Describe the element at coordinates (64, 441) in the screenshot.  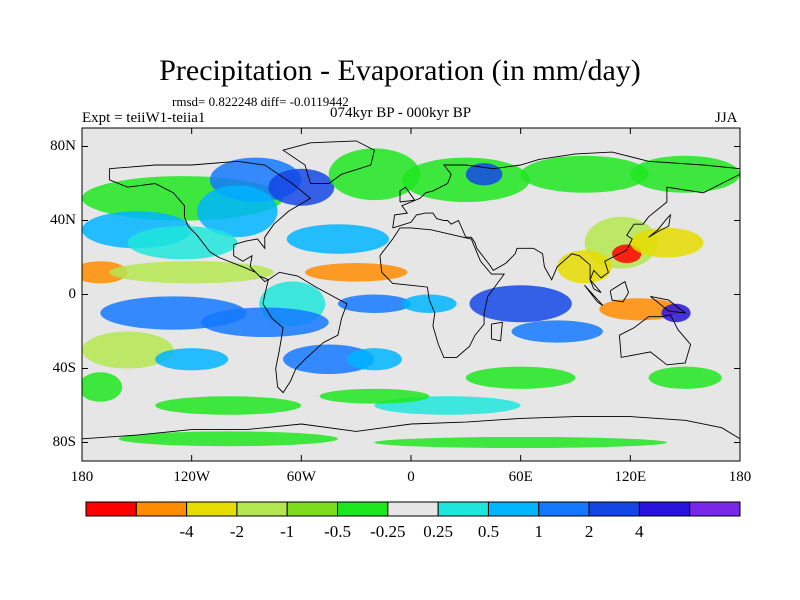
I see `y-tick-label: 80S` at that location.